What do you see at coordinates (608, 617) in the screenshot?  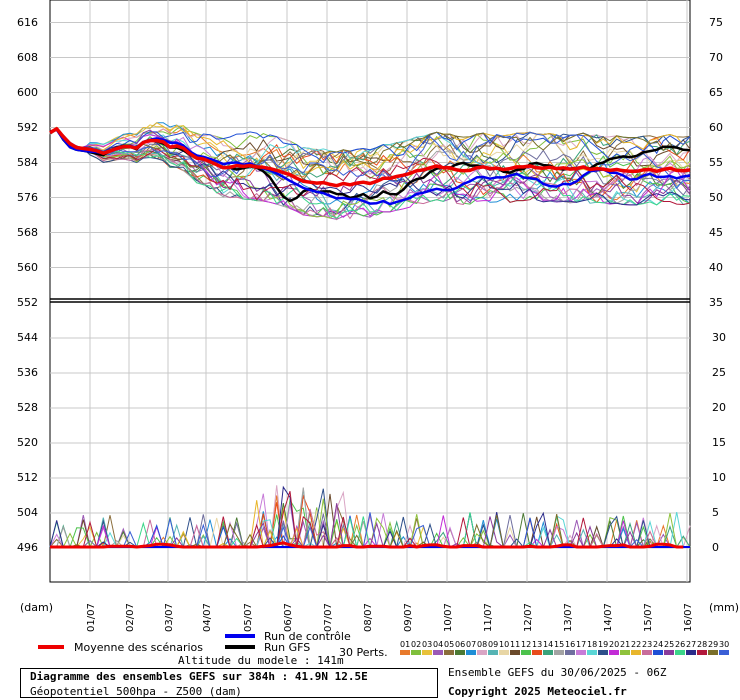 I see `date-label: 14/07` at bounding box center [608, 617].